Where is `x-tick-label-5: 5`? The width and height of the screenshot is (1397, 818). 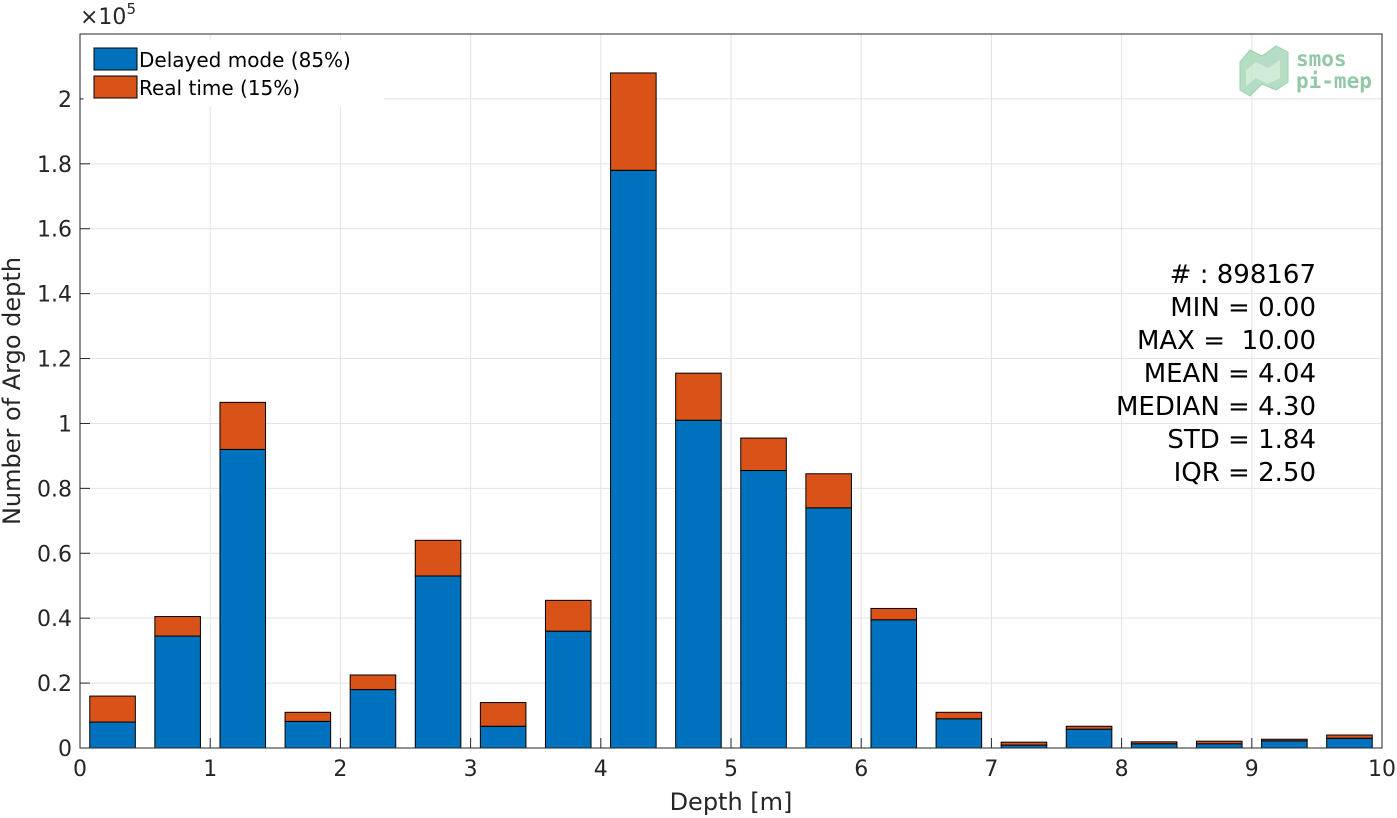
x-tick-label-5: 5 is located at coordinates (731, 769).